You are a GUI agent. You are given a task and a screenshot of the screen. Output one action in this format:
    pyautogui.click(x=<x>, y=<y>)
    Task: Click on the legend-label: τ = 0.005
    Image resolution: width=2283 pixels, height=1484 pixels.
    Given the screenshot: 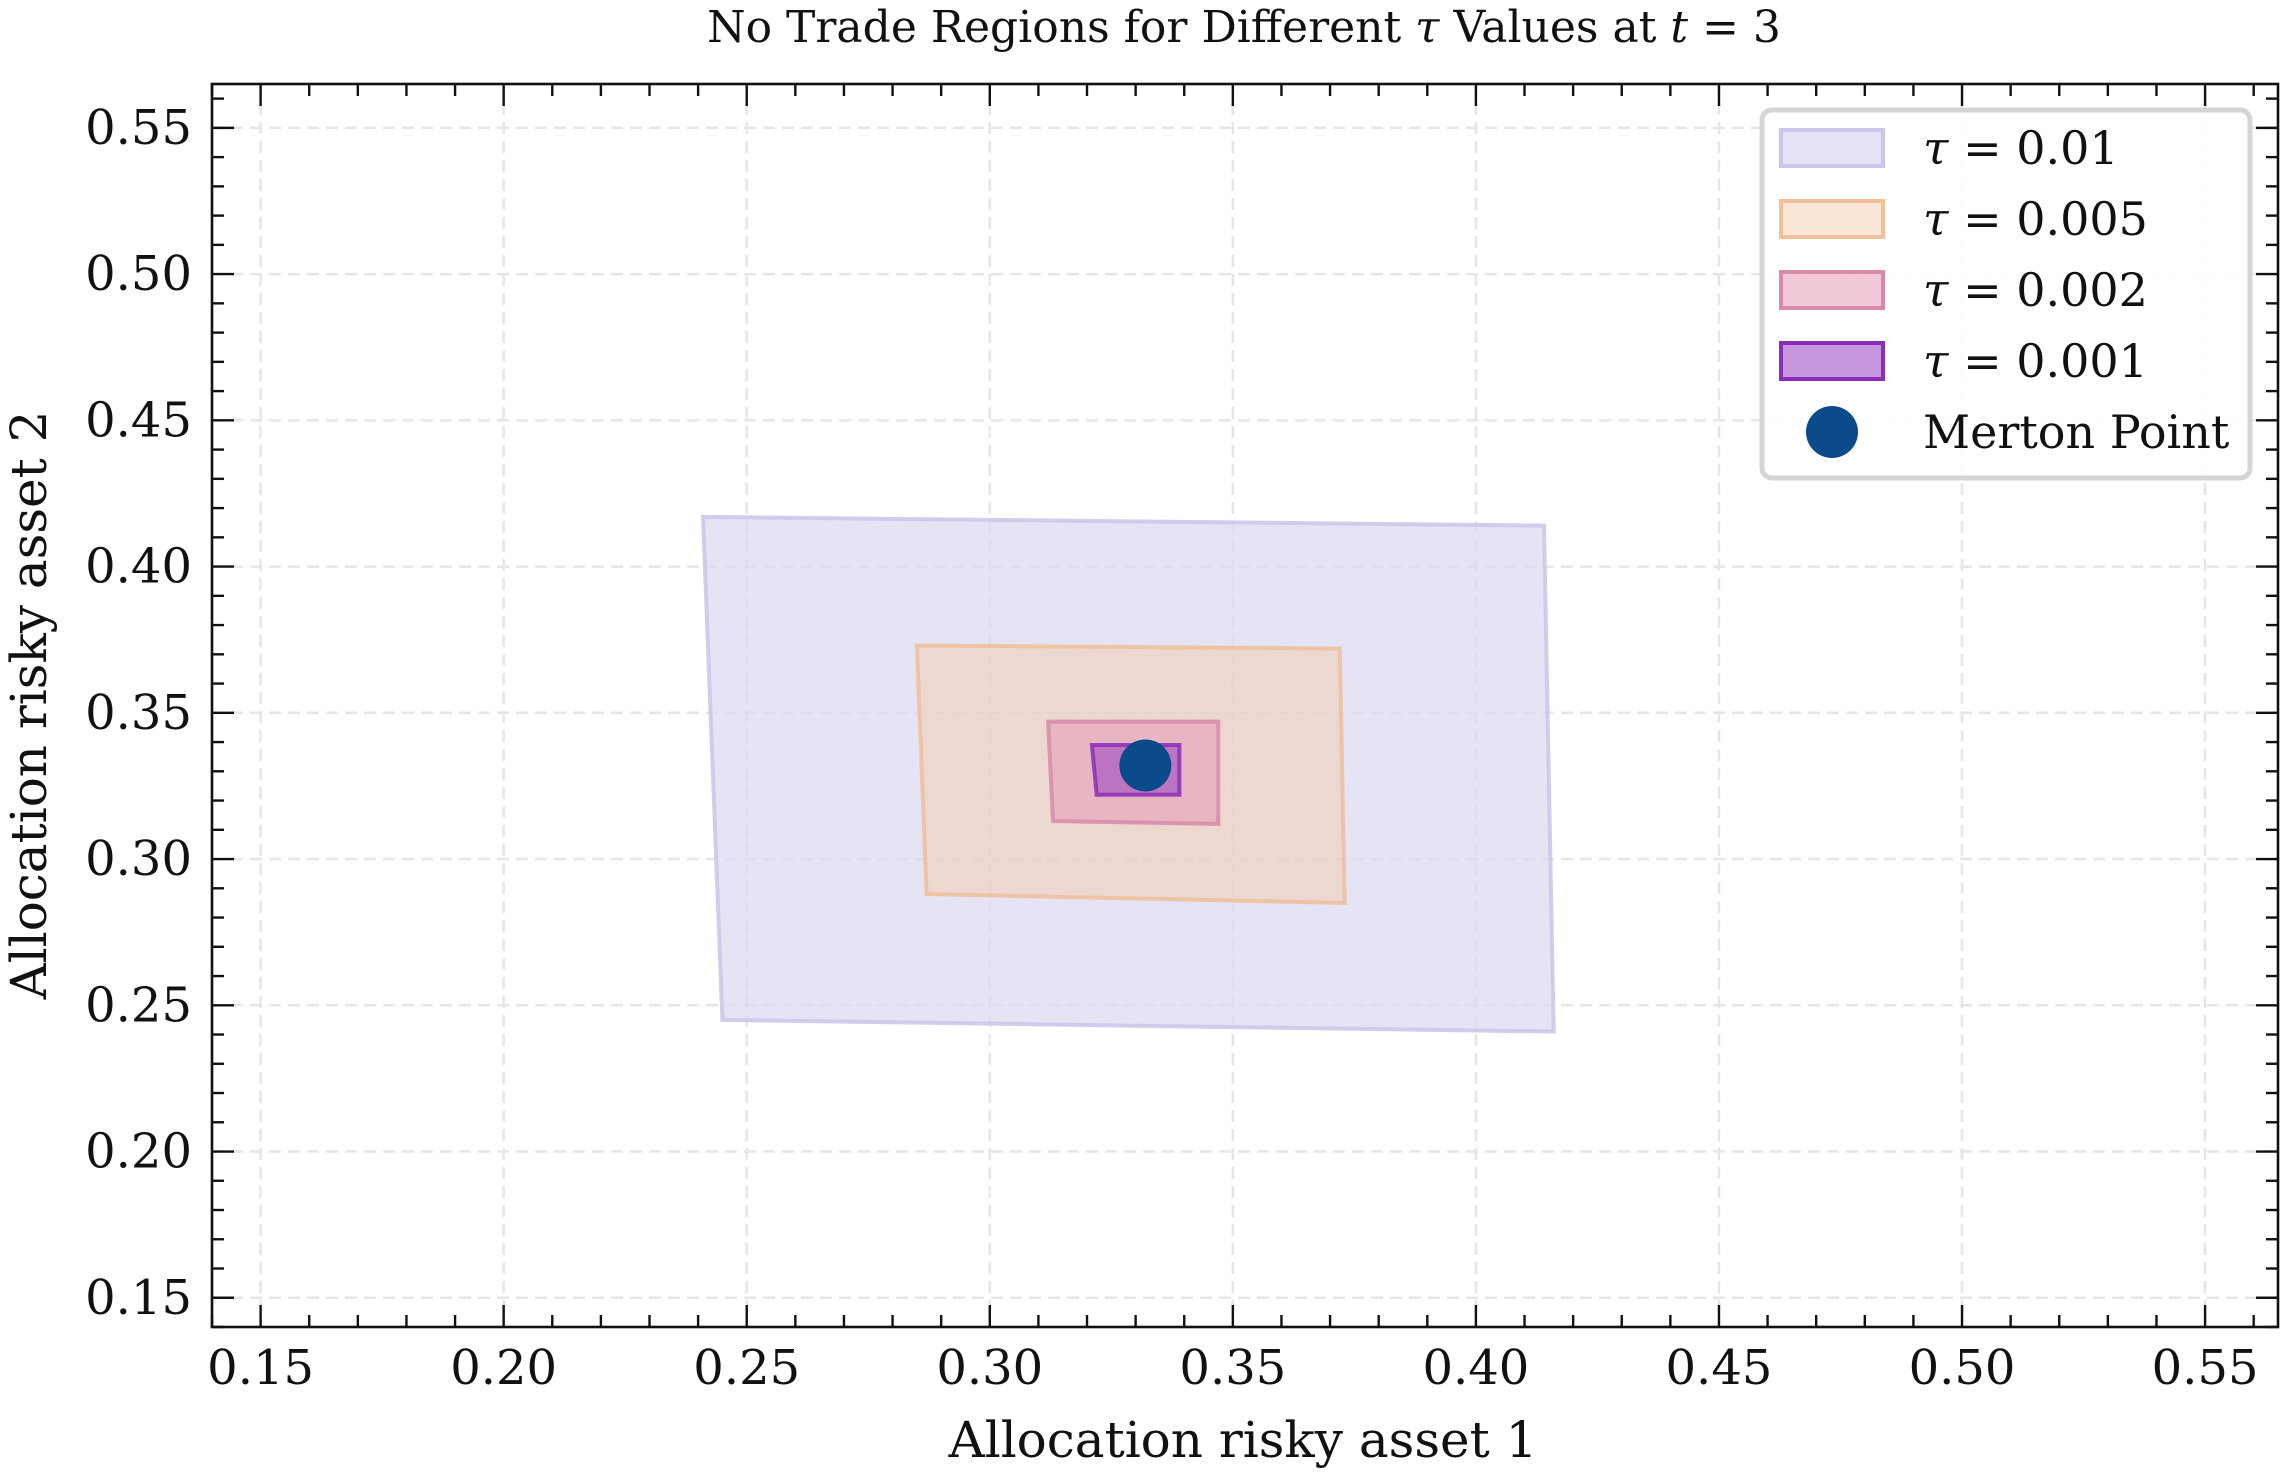 What is the action you would take?
    pyautogui.click(x=2035, y=219)
    